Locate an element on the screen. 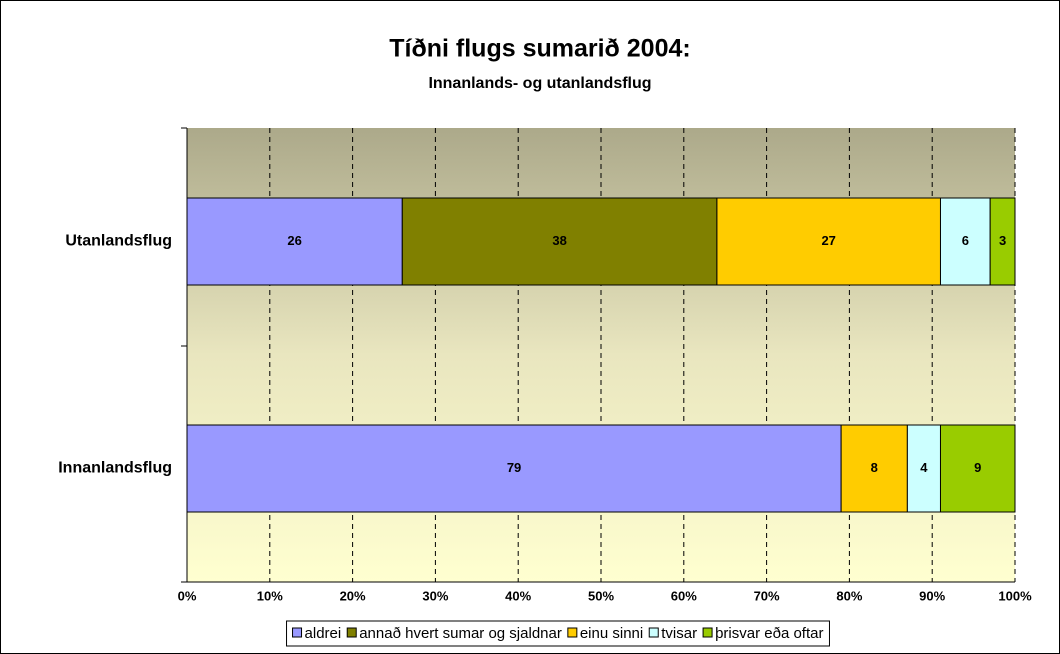  data-label: 8 is located at coordinates (874, 467).